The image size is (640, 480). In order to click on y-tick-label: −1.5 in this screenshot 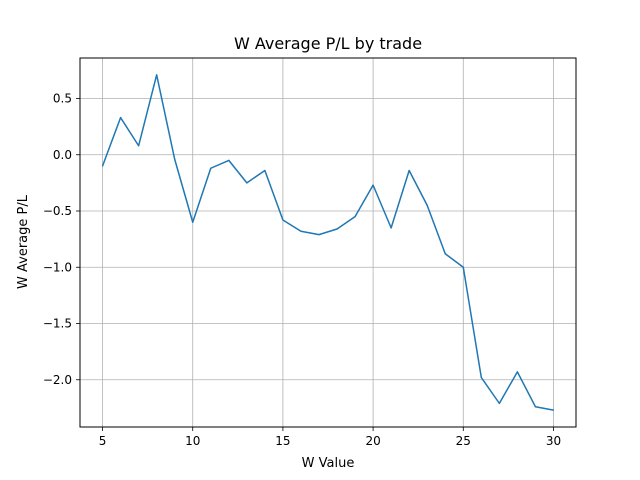, I will do `click(57, 324)`.